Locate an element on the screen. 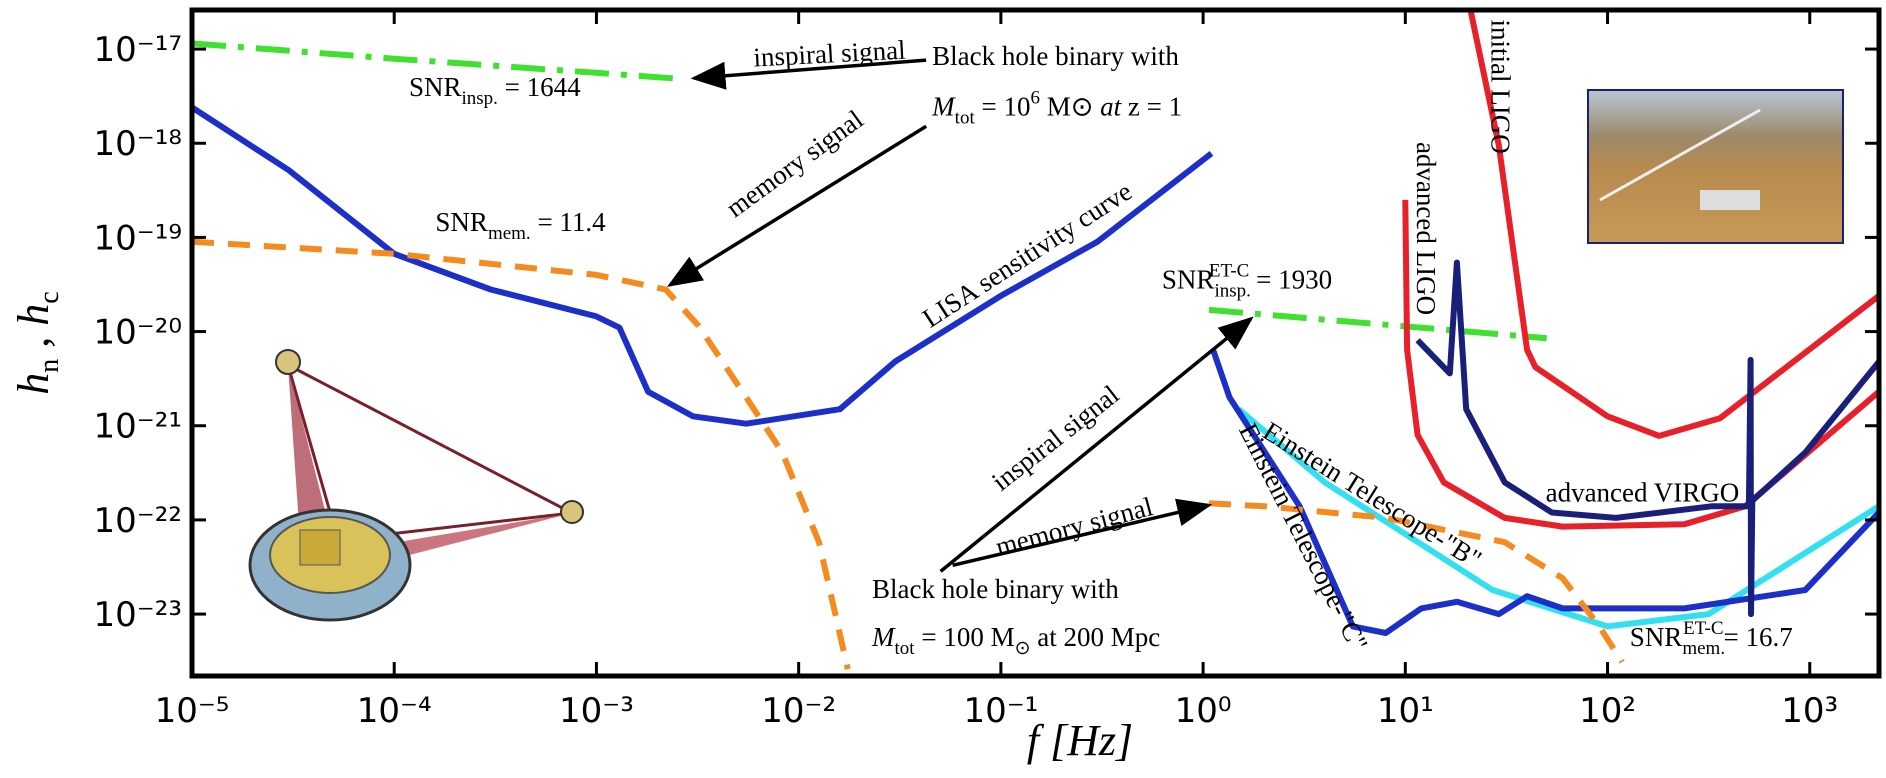  y-axis-label-part: , is located at coordinates (33, 342).